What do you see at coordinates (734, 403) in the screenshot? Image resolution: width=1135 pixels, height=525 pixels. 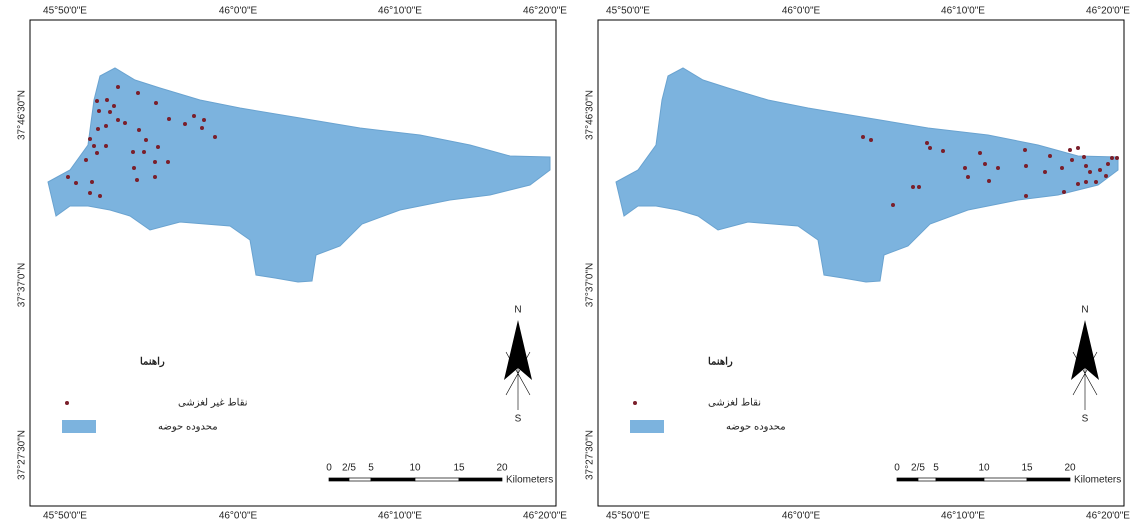 I see `legend-points-label: نقاط لغزشی` at bounding box center [734, 403].